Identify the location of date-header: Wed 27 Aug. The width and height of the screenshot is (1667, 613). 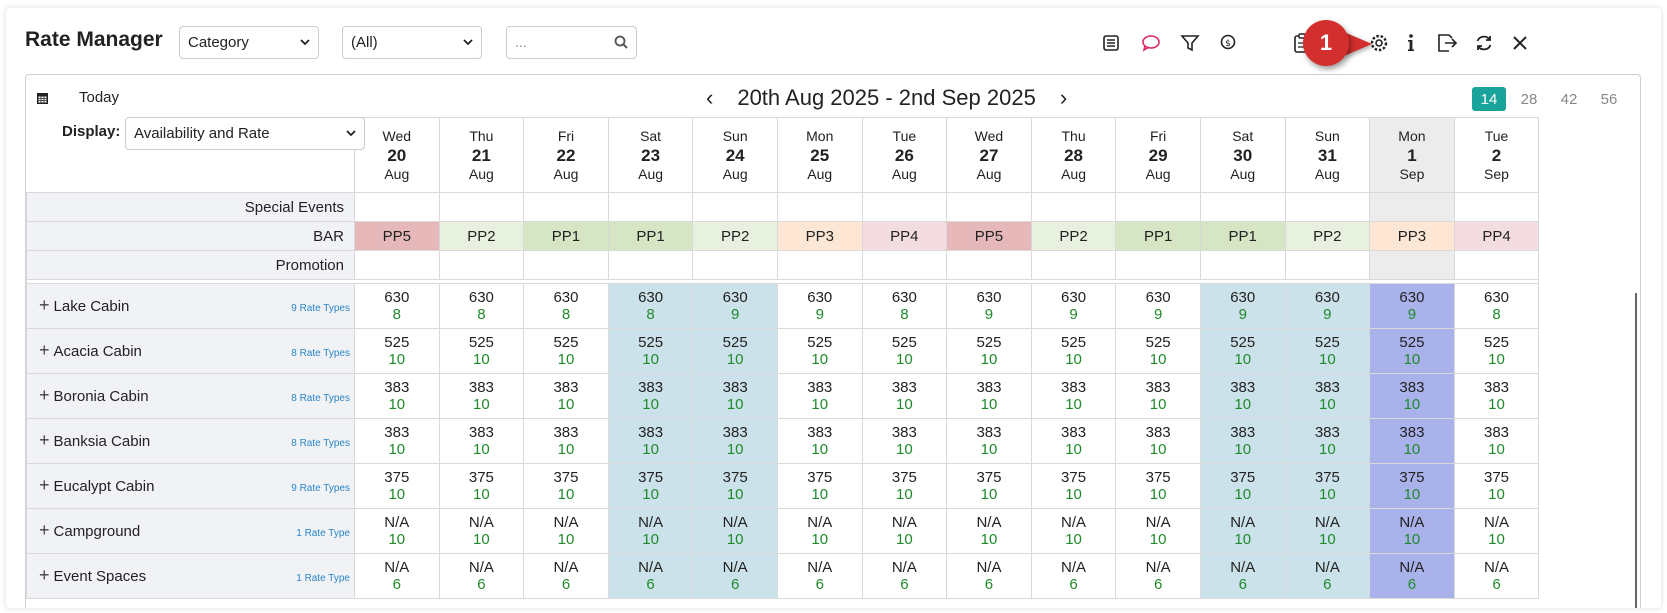
(989, 155).